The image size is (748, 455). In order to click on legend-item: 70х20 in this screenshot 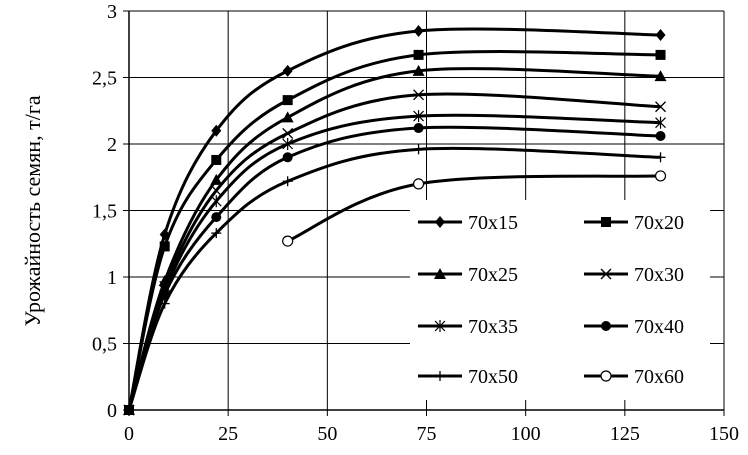, I will do `click(634, 223)`.